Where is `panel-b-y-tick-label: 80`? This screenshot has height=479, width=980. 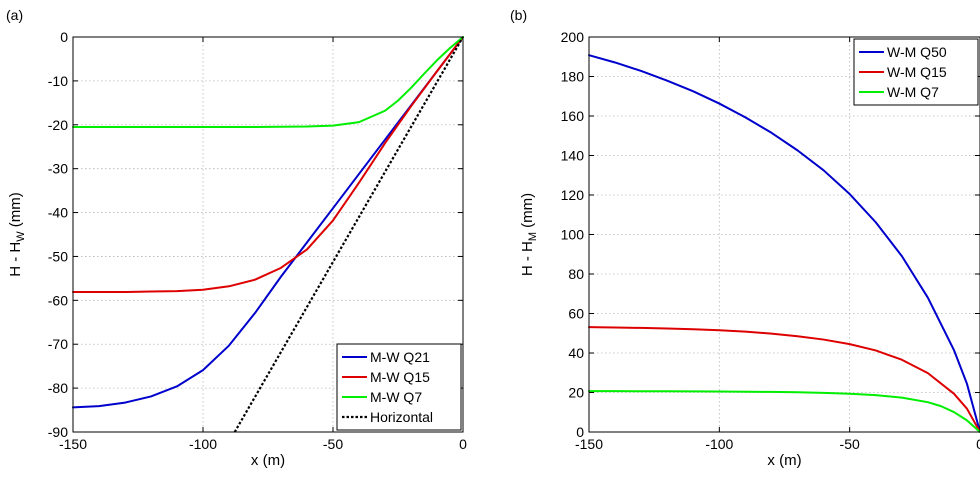
panel-b-y-tick-label: 80 is located at coordinates (576, 274).